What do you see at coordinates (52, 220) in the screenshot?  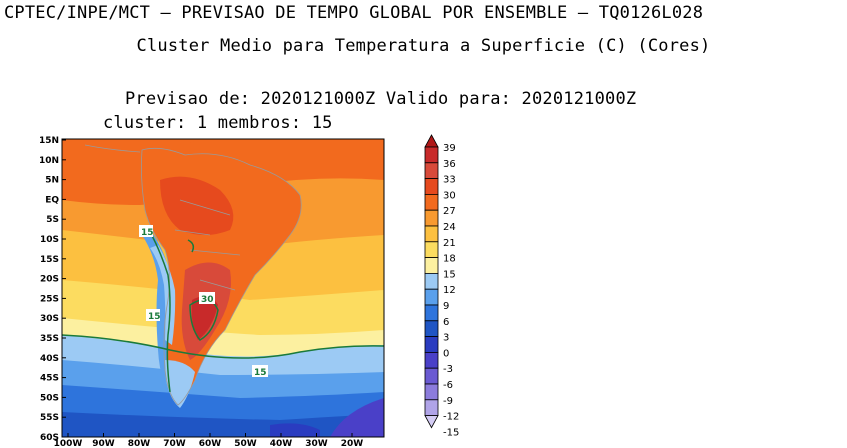 I see `lat-label: 5S` at bounding box center [52, 220].